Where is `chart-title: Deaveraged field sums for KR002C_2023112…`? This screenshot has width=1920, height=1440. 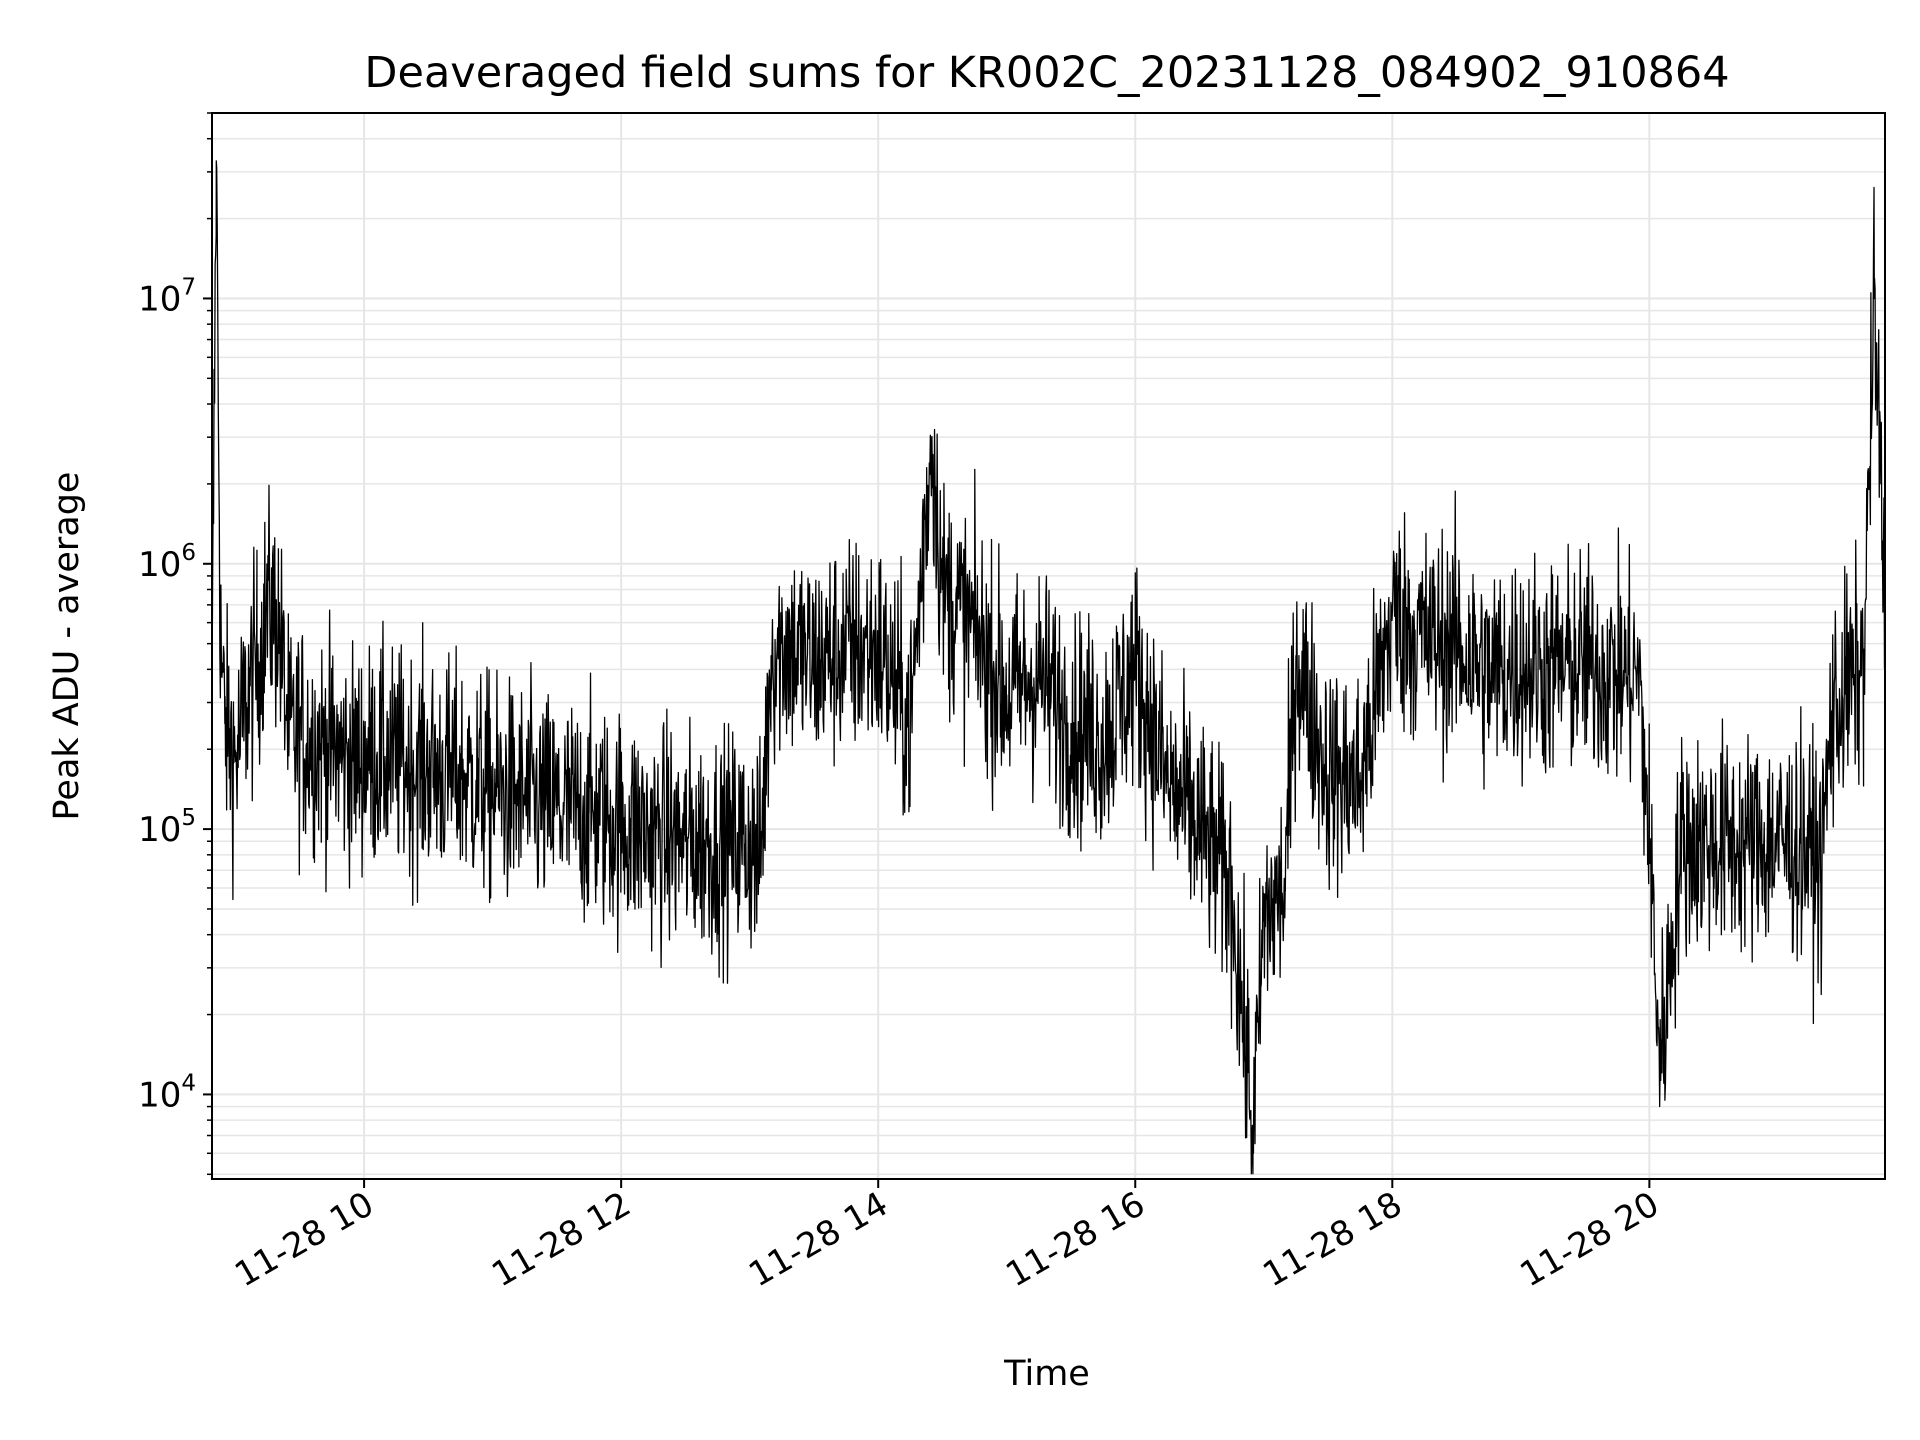 chart-title: Deaveraged field sums for KR002C_2023112… is located at coordinates (1046, 73).